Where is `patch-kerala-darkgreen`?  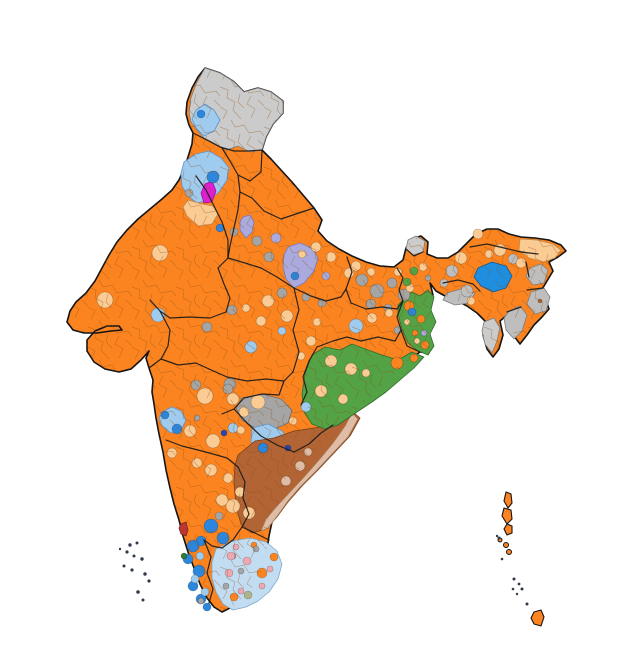 patch-kerala-darkgreen is located at coordinates (184, 556).